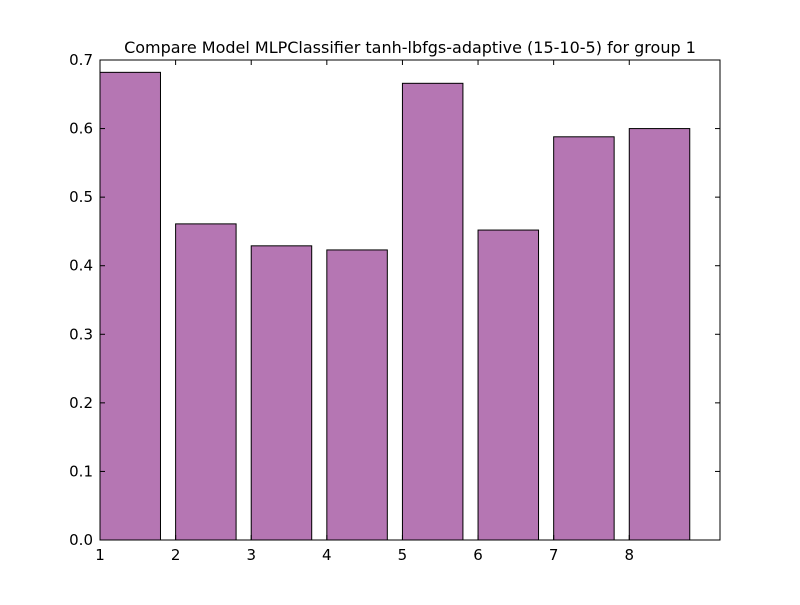 This screenshot has width=800, height=605. What do you see at coordinates (554, 555) in the screenshot?
I see `x-tick-label-7: 7` at bounding box center [554, 555].